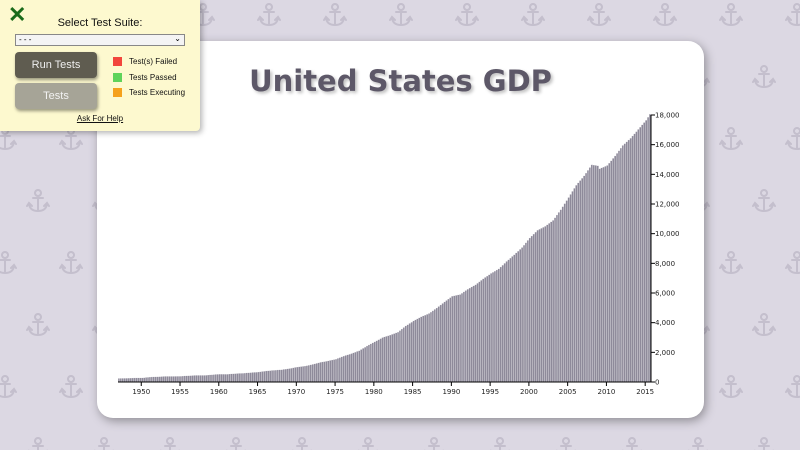 The width and height of the screenshot is (800, 450). I want to click on close-x-icon: ✕, so click(17, 14).